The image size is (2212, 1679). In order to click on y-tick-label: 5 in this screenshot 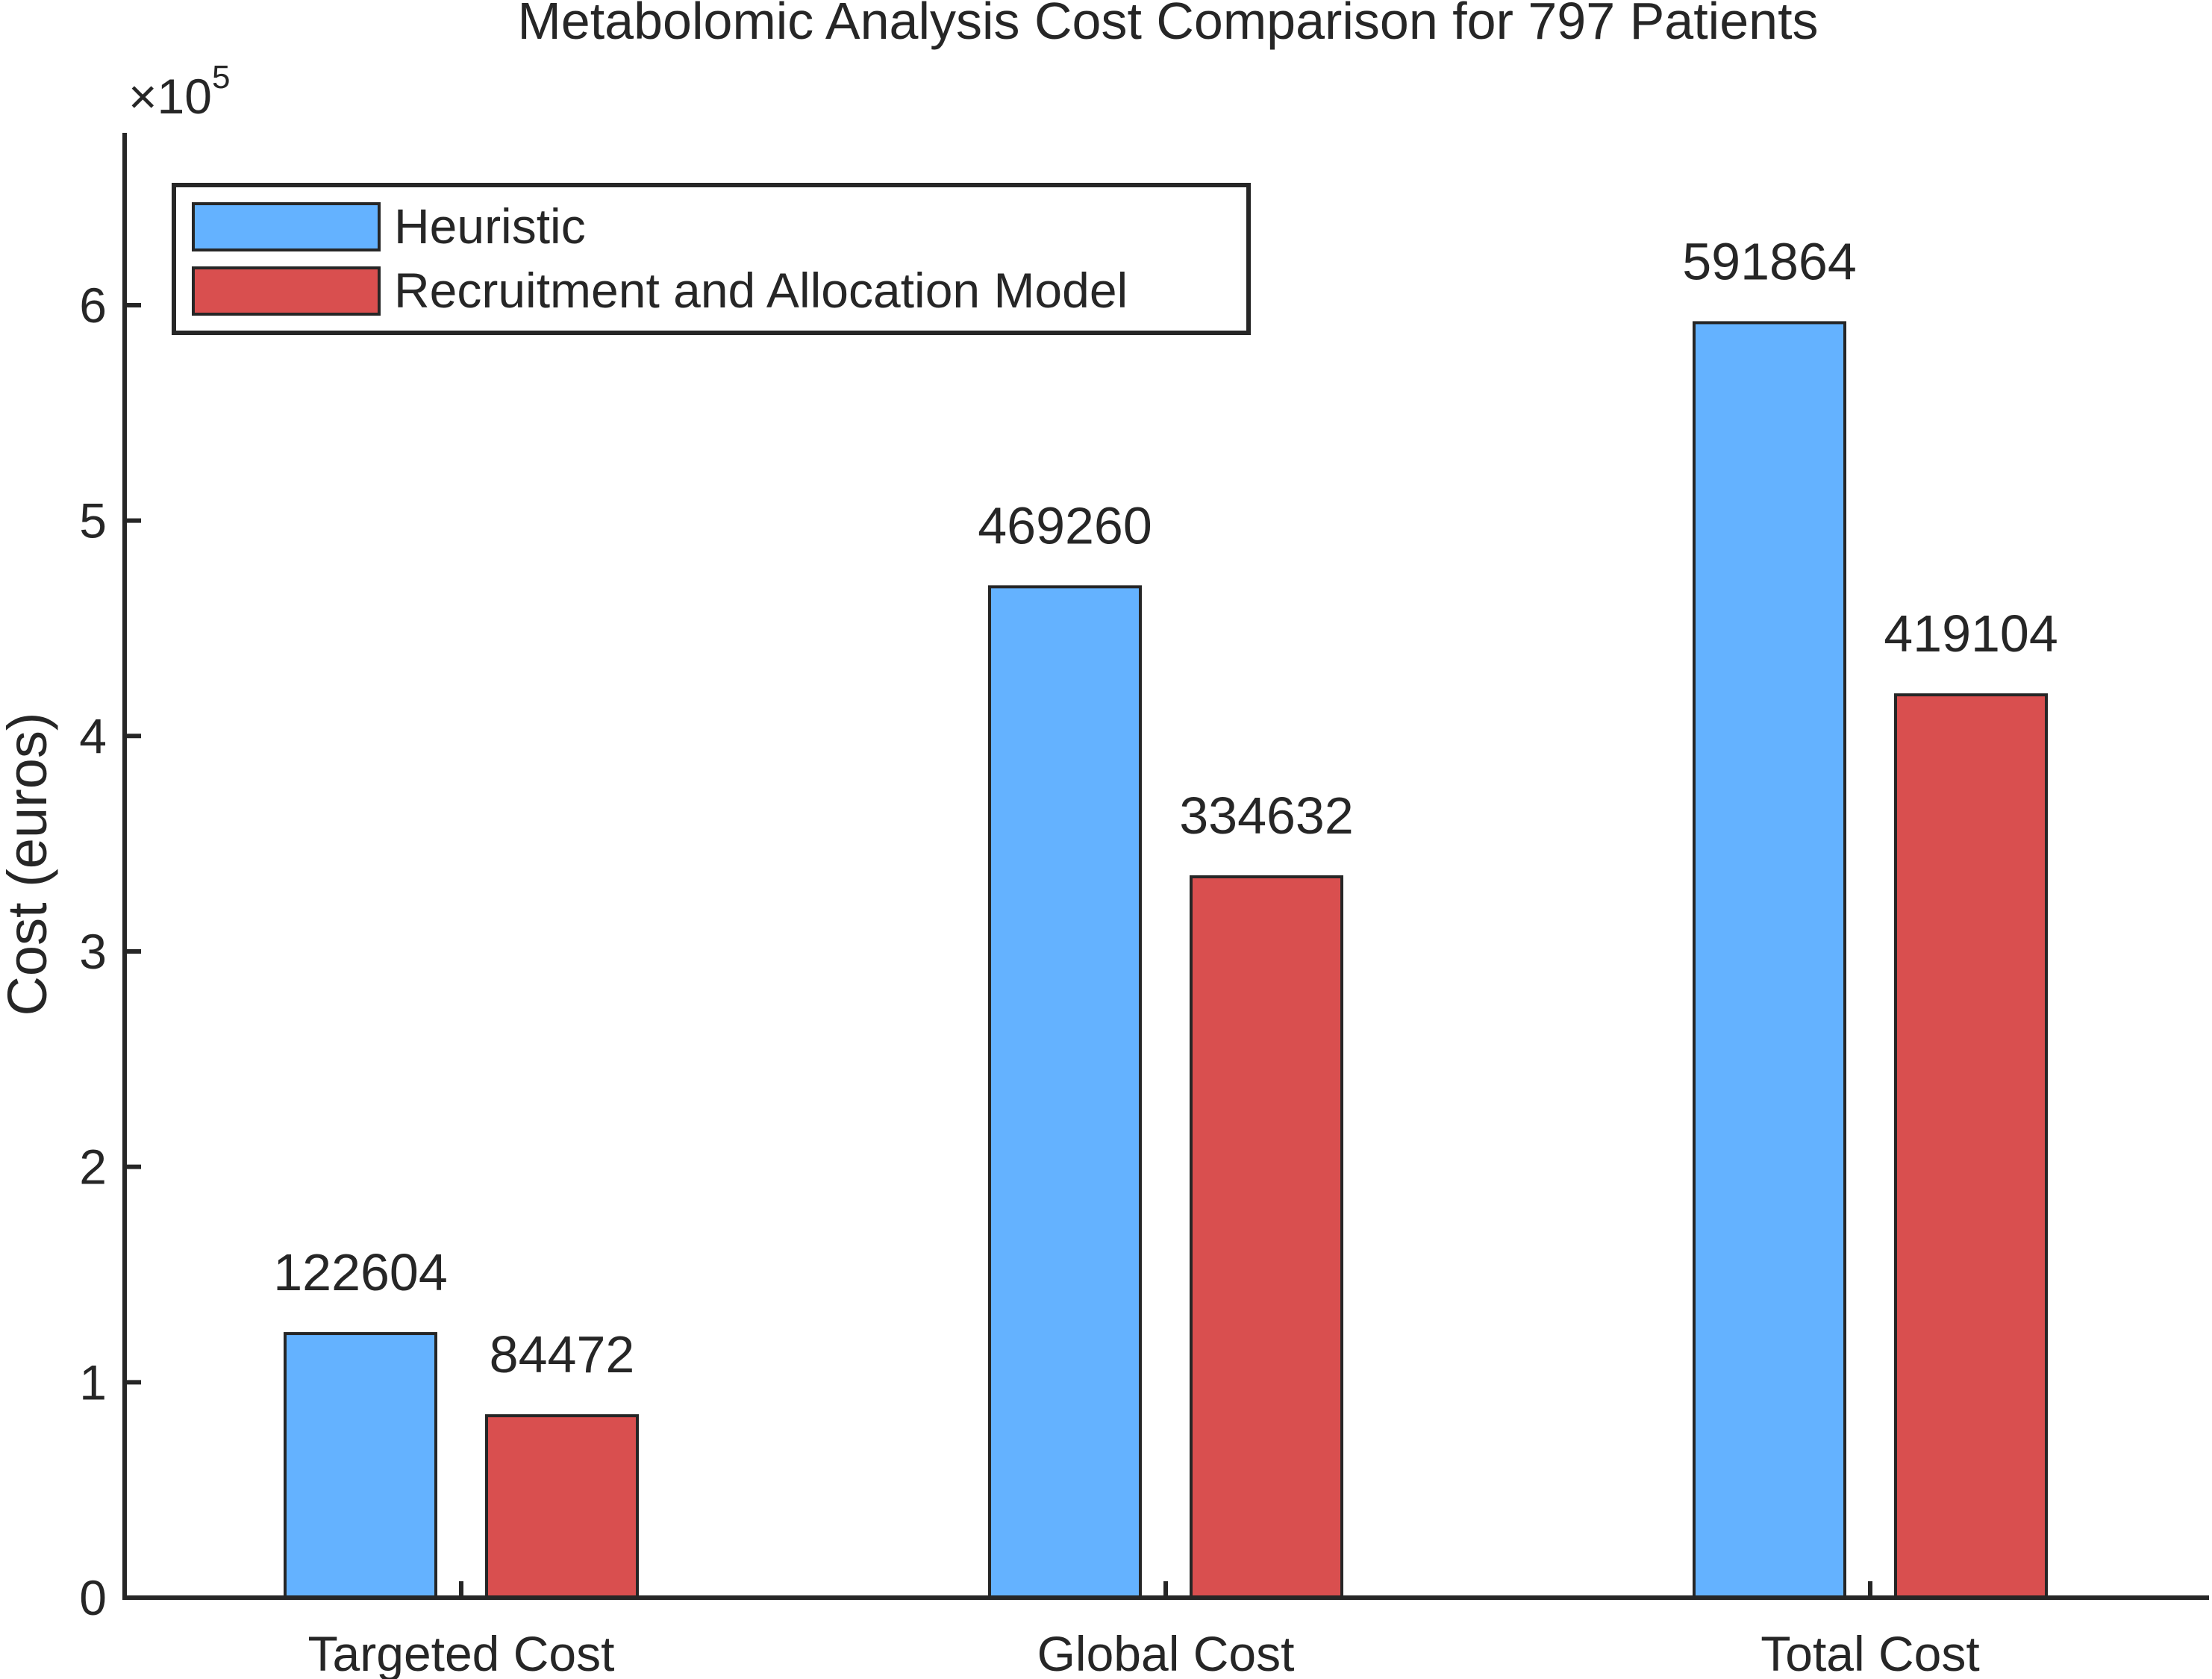, I will do `click(93, 520)`.